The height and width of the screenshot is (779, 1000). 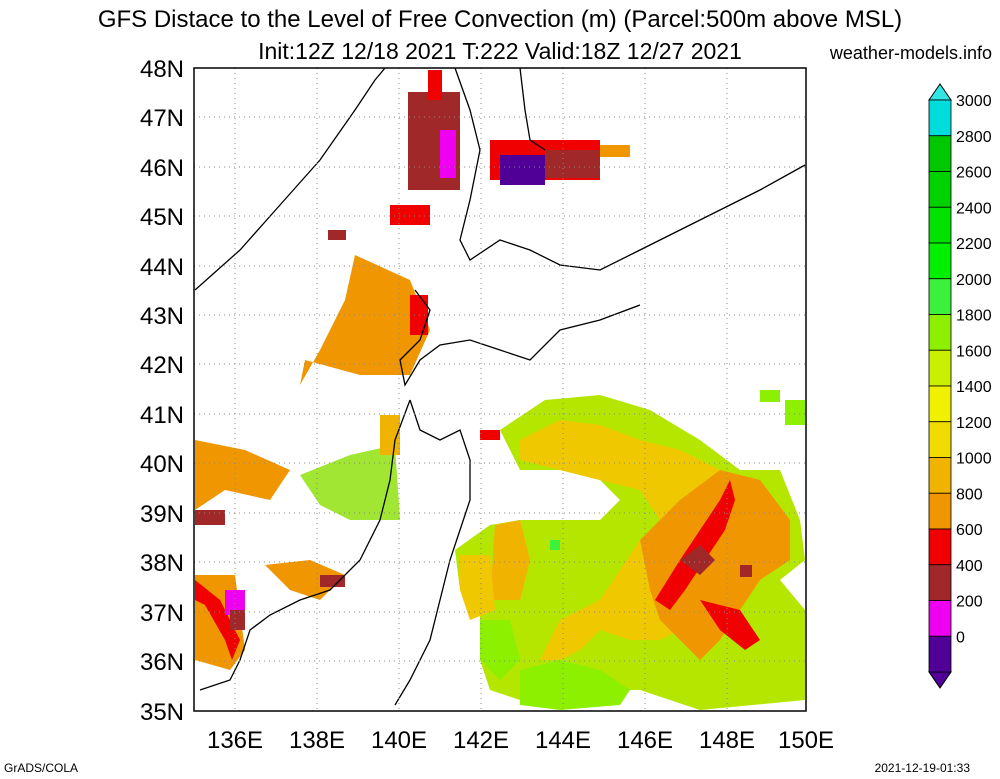 What do you see at coordinates (974, 173) in the screenshot?
I see `colorbar-label: 2600` at bounding box center [974, 173].